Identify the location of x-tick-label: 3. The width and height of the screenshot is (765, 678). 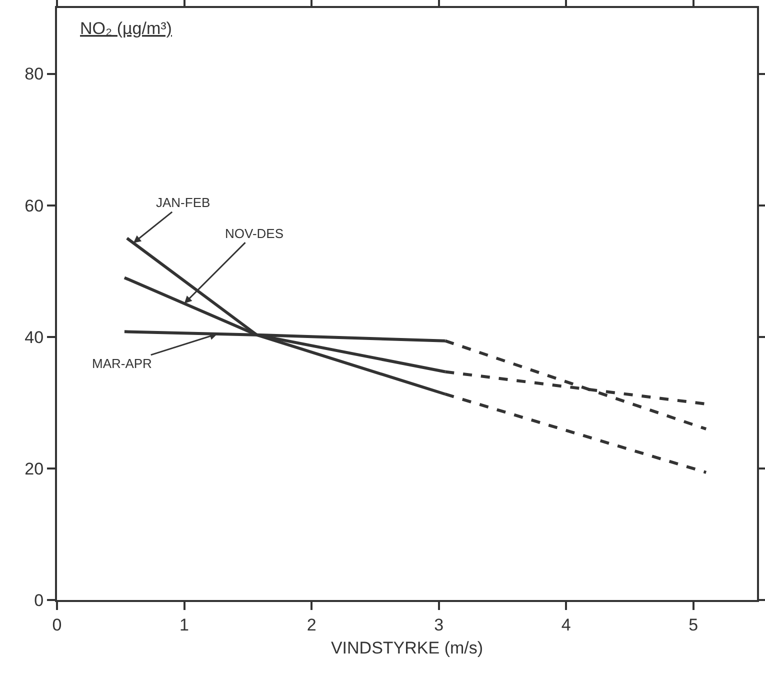
(439, 624).